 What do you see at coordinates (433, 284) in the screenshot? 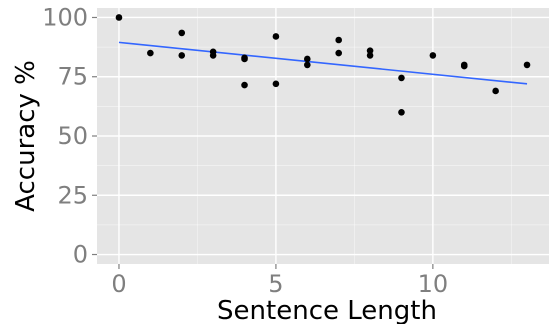
I see `x-tick-label: 10` at bounding box center [433, 284].